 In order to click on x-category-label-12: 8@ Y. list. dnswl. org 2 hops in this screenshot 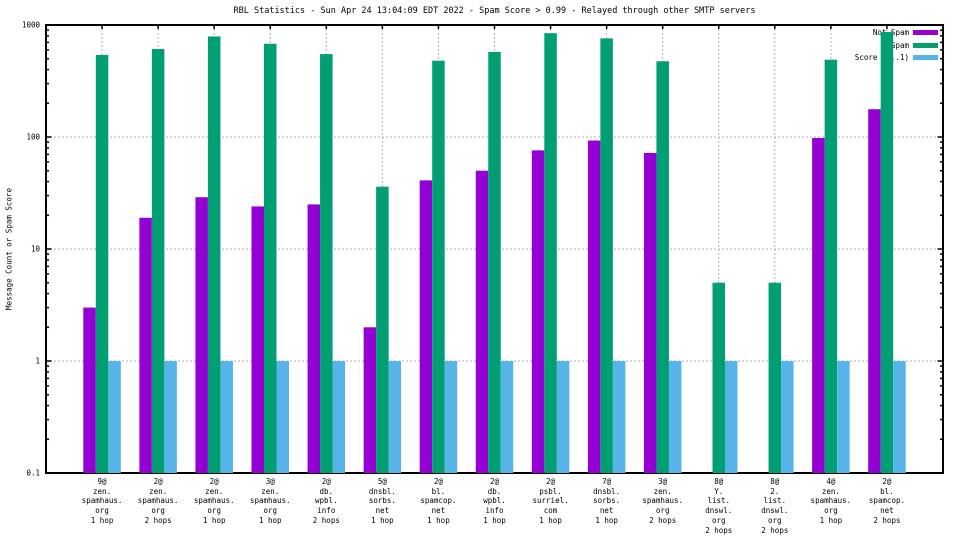, I will do `click(719, 506)`.